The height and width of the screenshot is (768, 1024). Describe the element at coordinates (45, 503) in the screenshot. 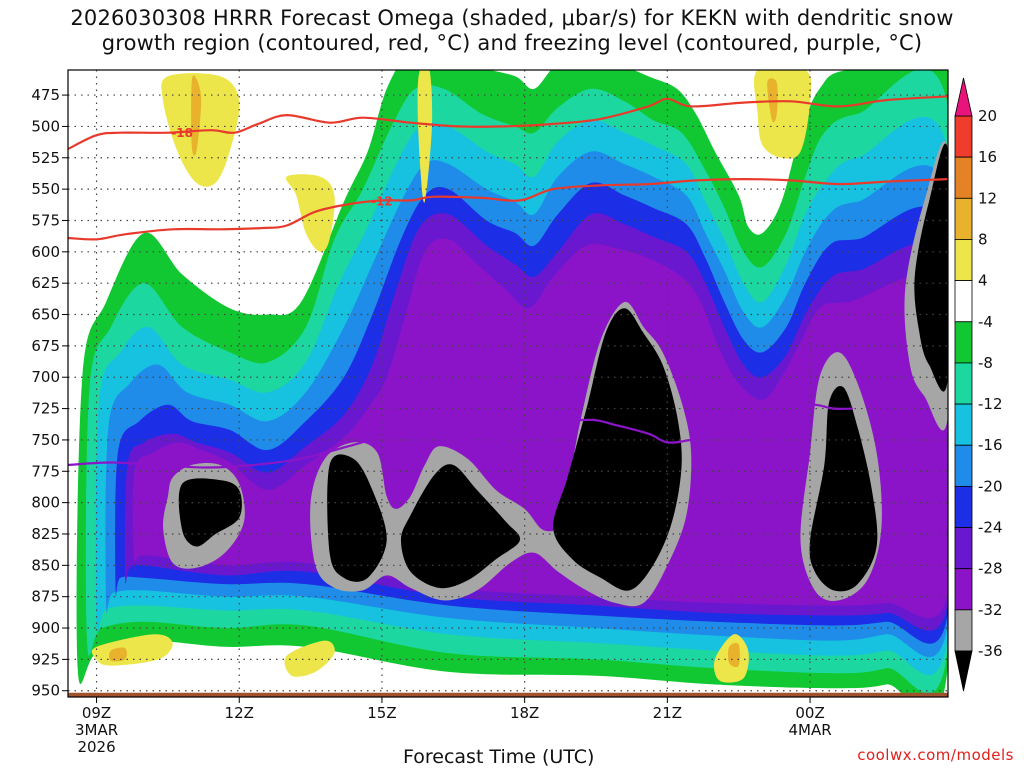

I see `y-tick-label-800: 800` at that location.